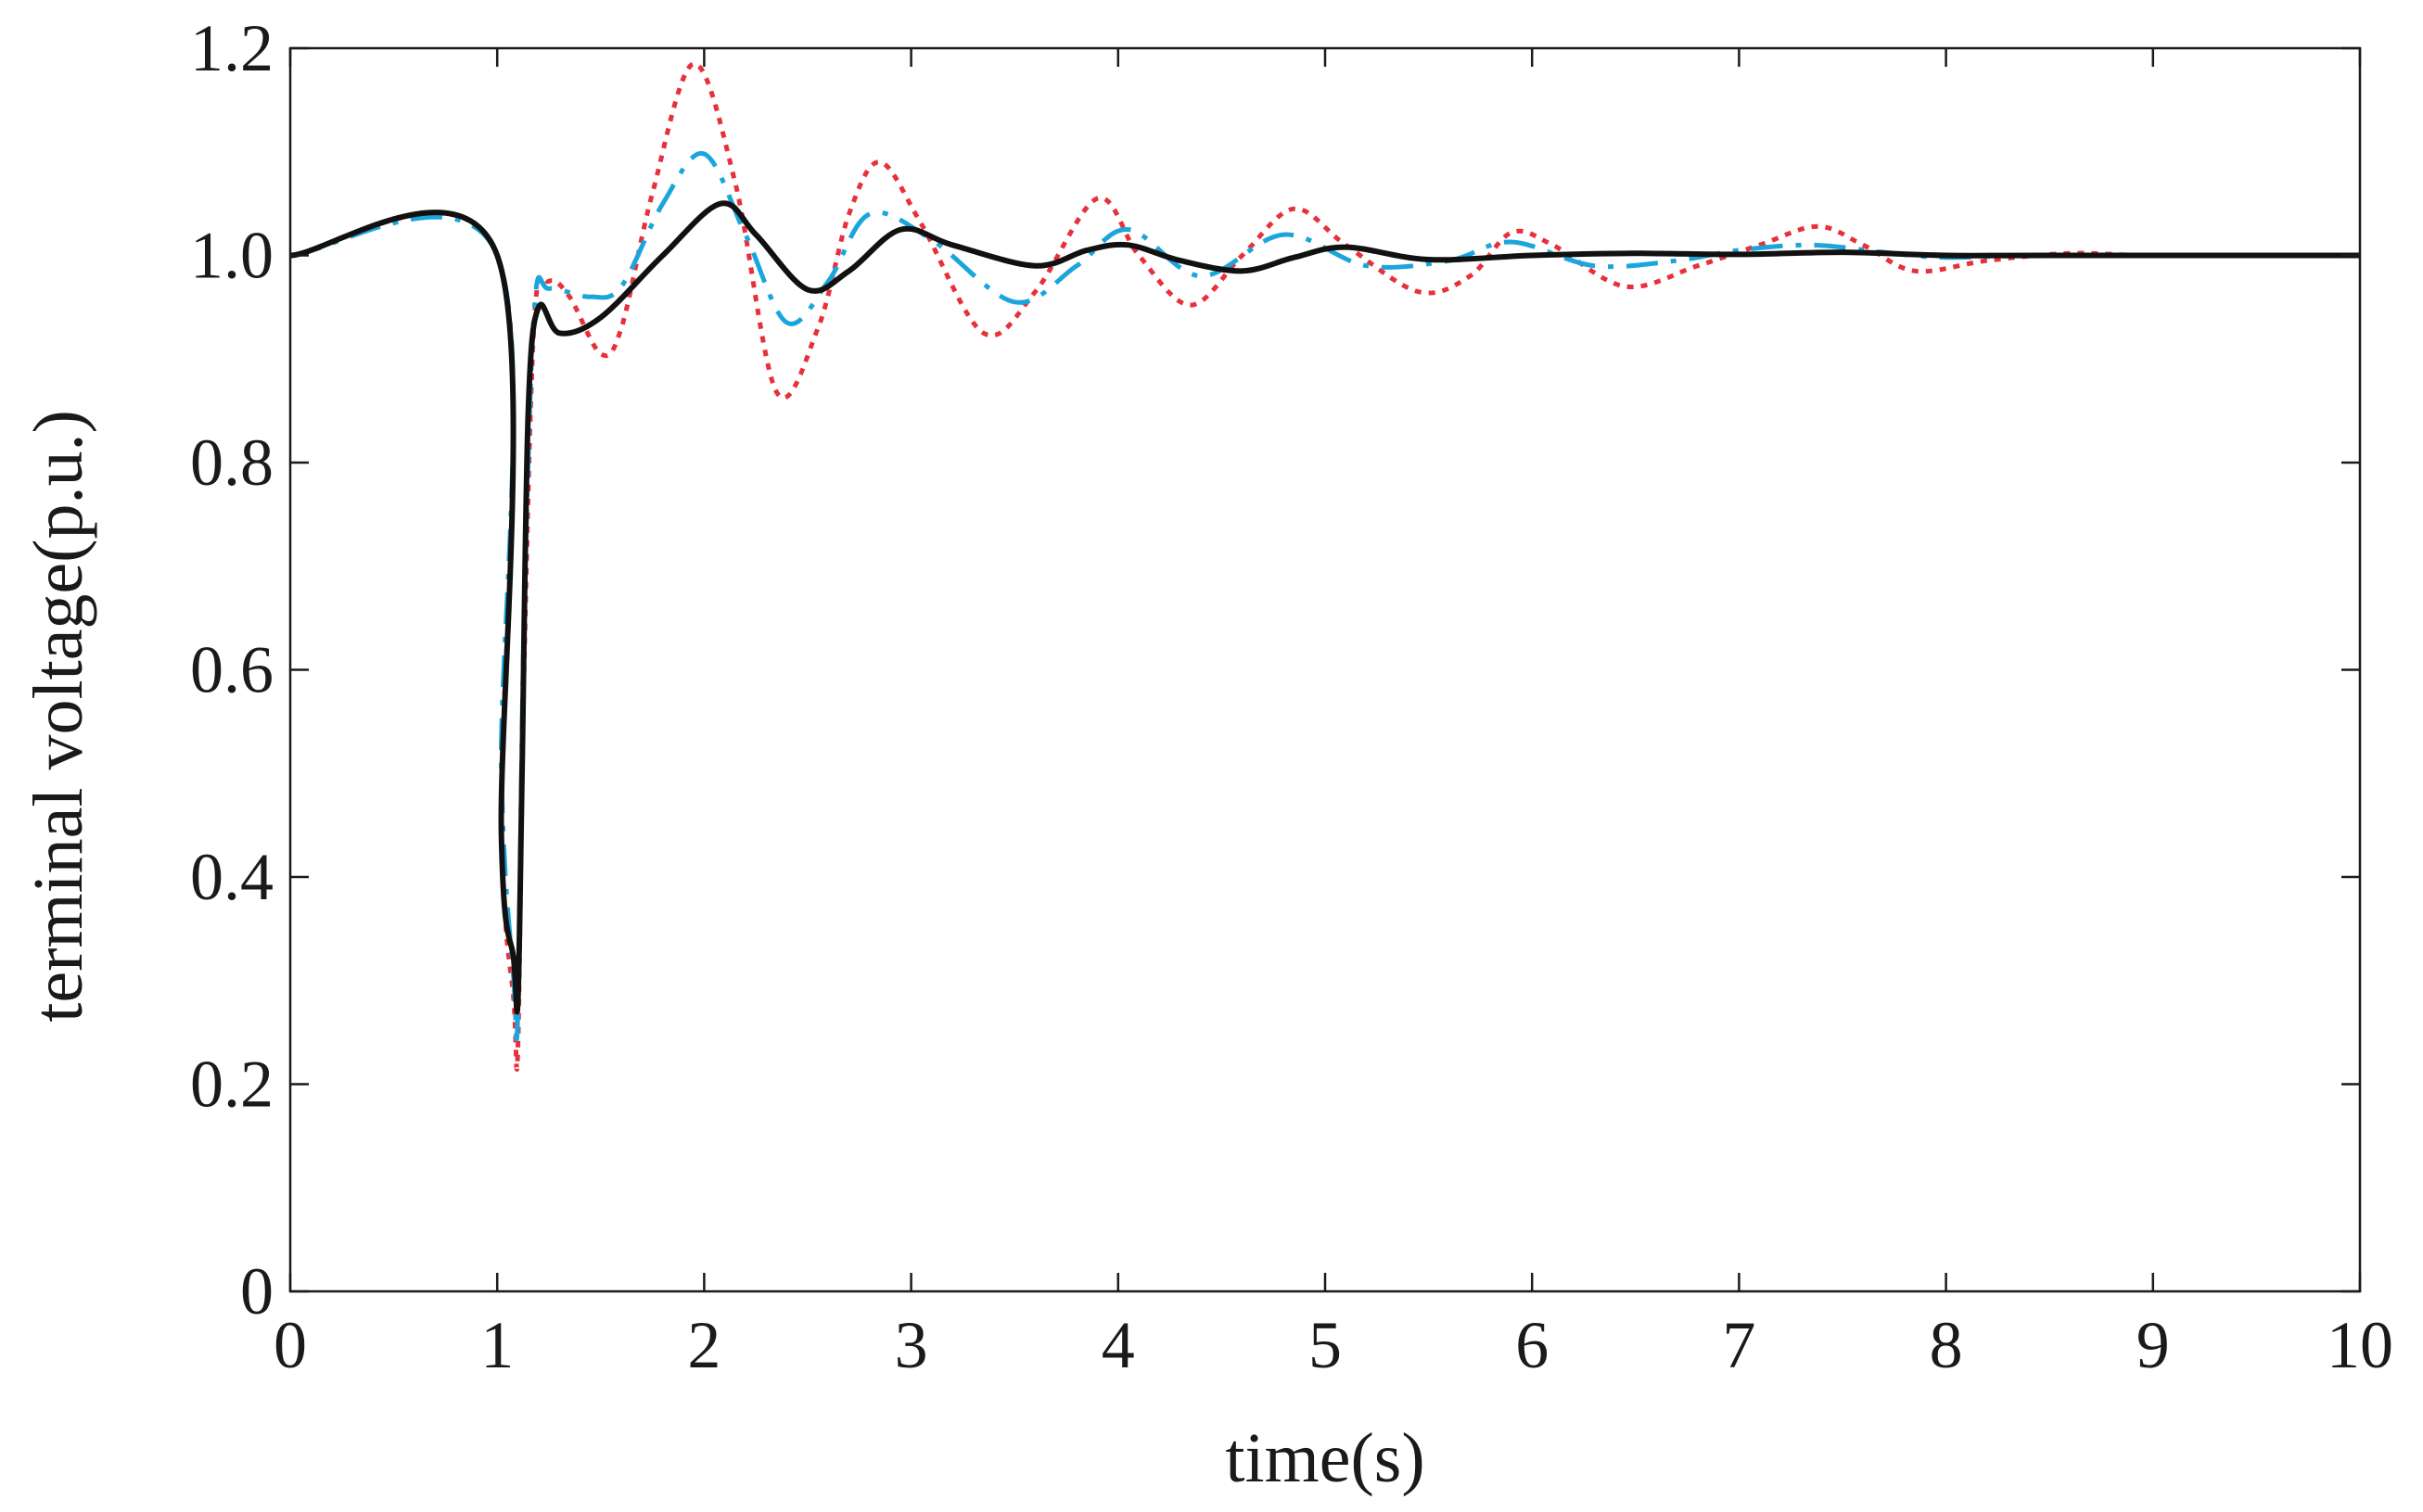 The image size is (2423, 1512). Describe the element at coordinates (704, 1345) in the screenshot. I see `x-tick-label: 2` at that location.